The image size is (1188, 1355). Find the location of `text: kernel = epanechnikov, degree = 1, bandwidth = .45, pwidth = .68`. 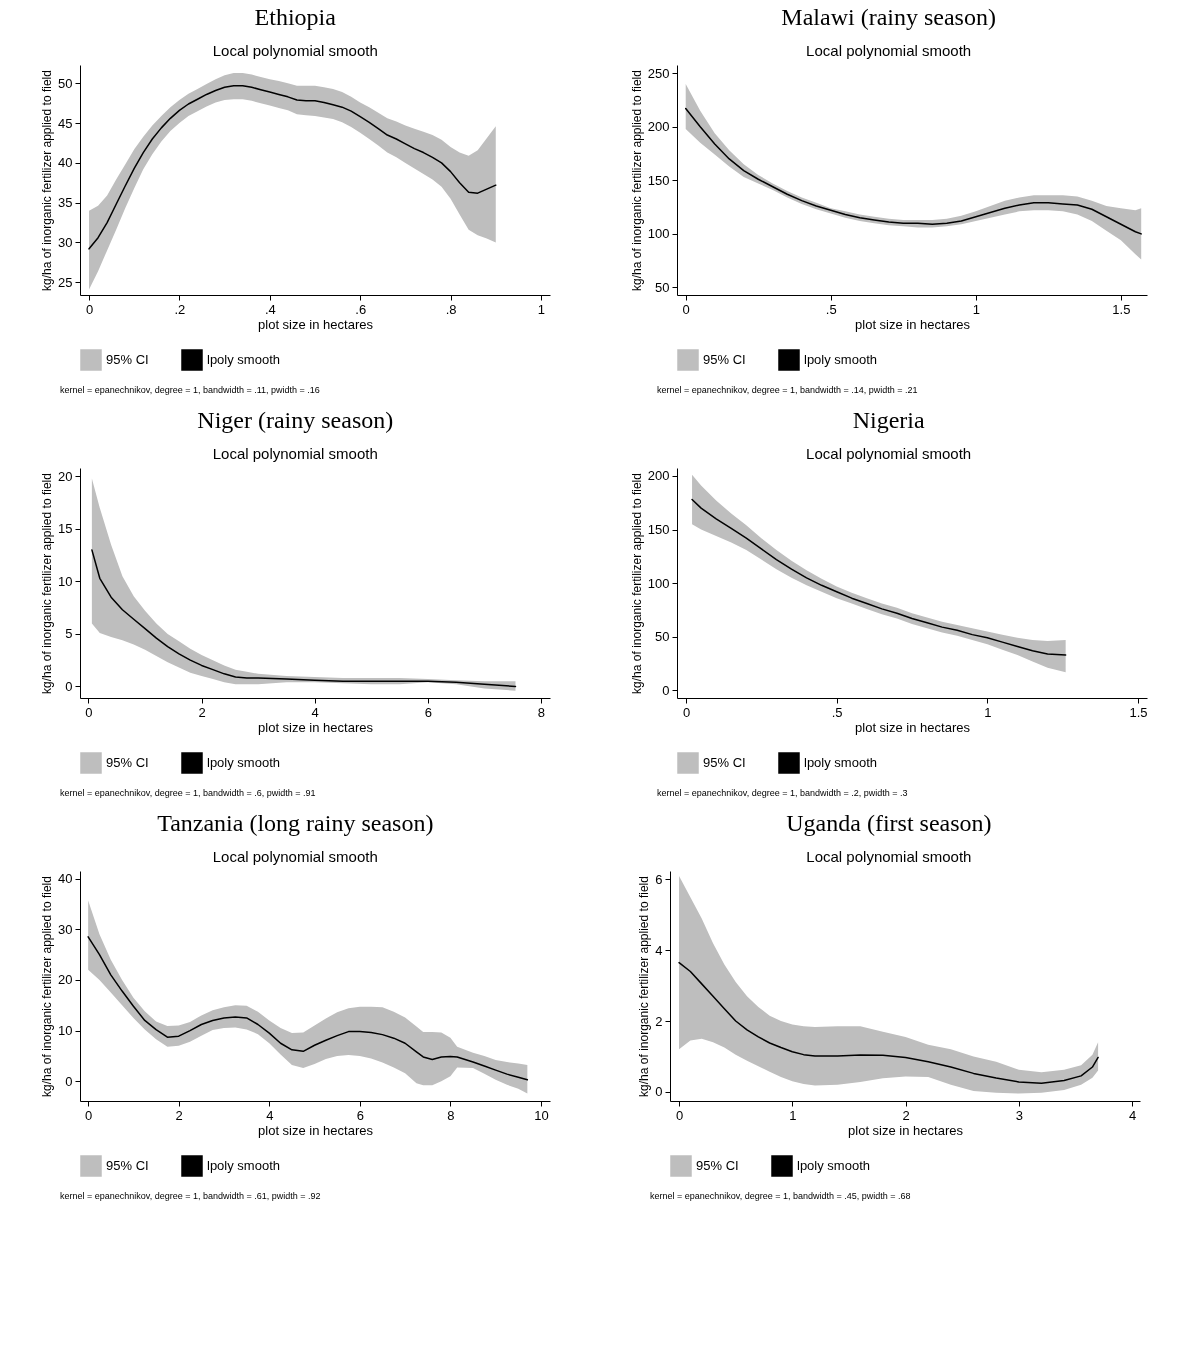

text: kernel = epanechnikov, degree = 1, bandwidth = .45, pwidth = .68 is located at coordinates (780, 1196).